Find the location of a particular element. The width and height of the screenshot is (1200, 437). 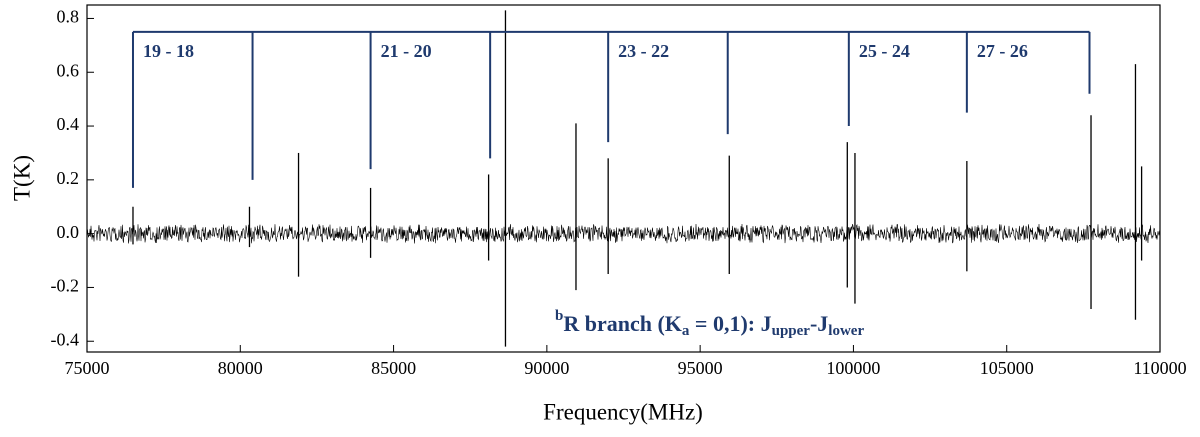

x-tick-label: 95000 is located at coordinates (700, 368).